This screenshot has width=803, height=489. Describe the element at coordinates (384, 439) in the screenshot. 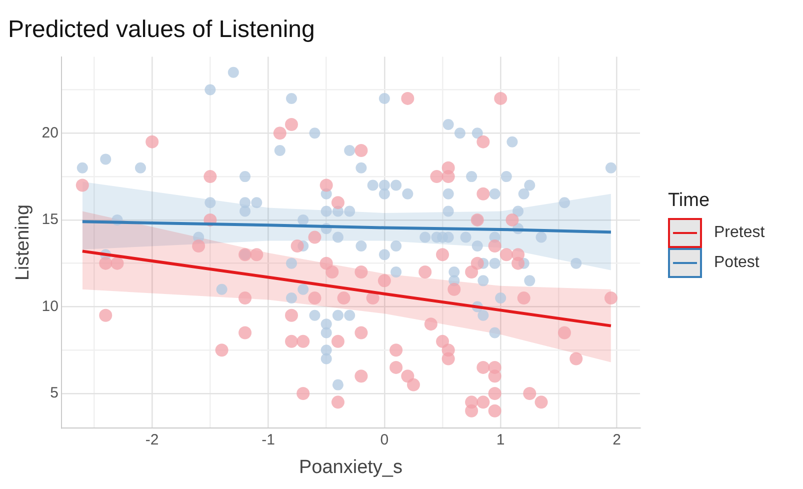

I see `x-tick-label: 0` at that location.